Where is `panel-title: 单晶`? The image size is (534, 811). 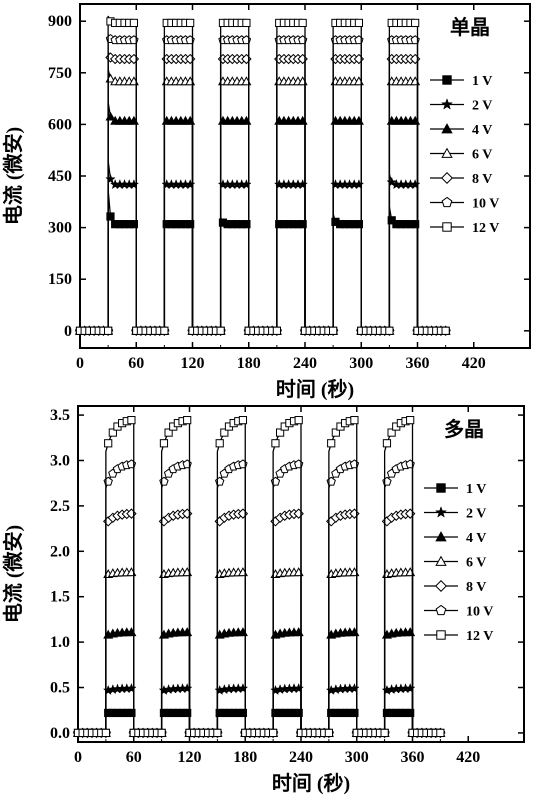
panel-title: 单晶 is located at coordinates (470, 27).